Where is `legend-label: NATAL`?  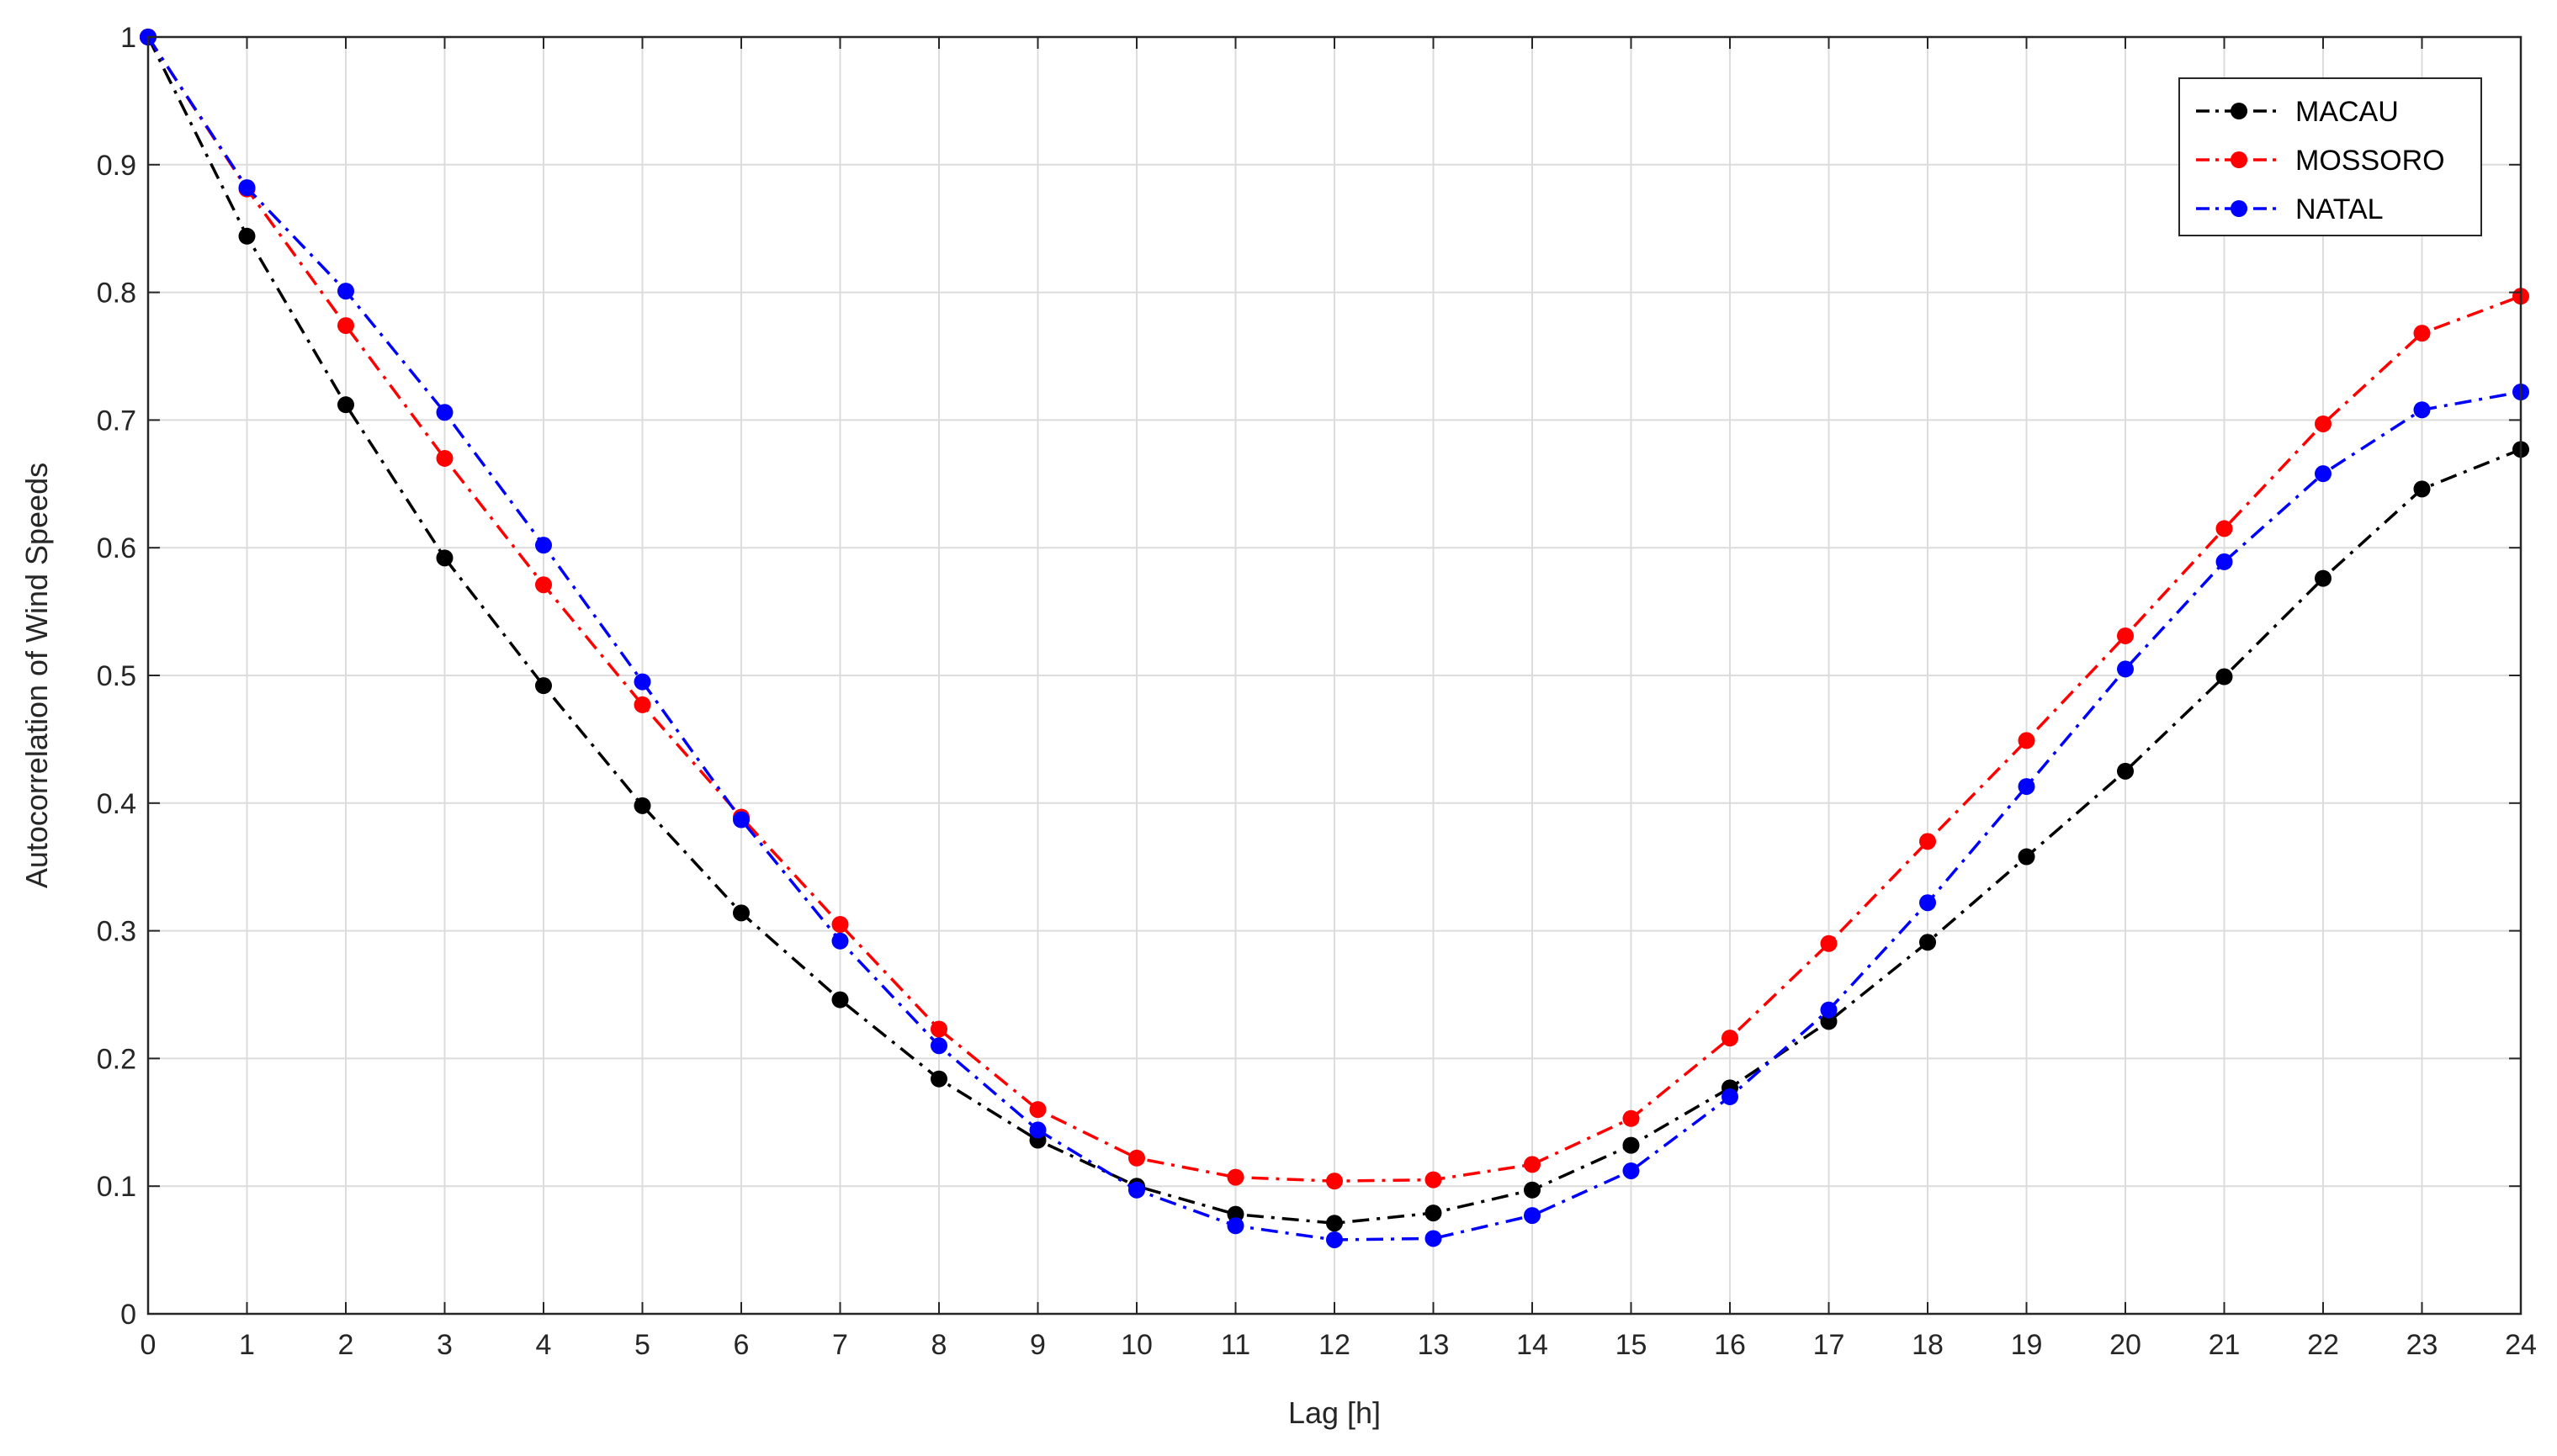 legend-label: NATAL is located at coordinates (2340, 209).